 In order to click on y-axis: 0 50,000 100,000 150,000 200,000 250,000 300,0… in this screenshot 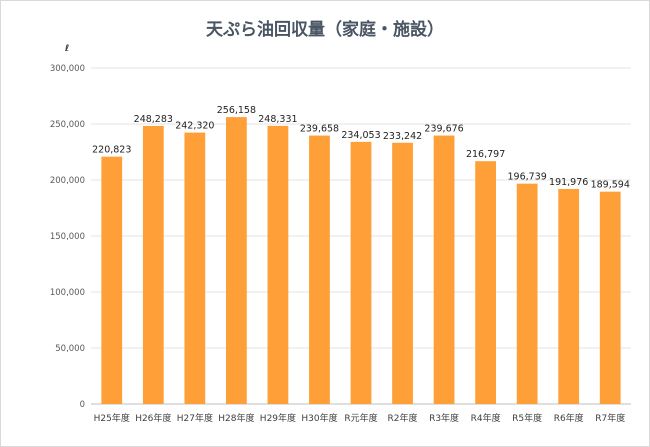, I will do `click(67, 237)`.